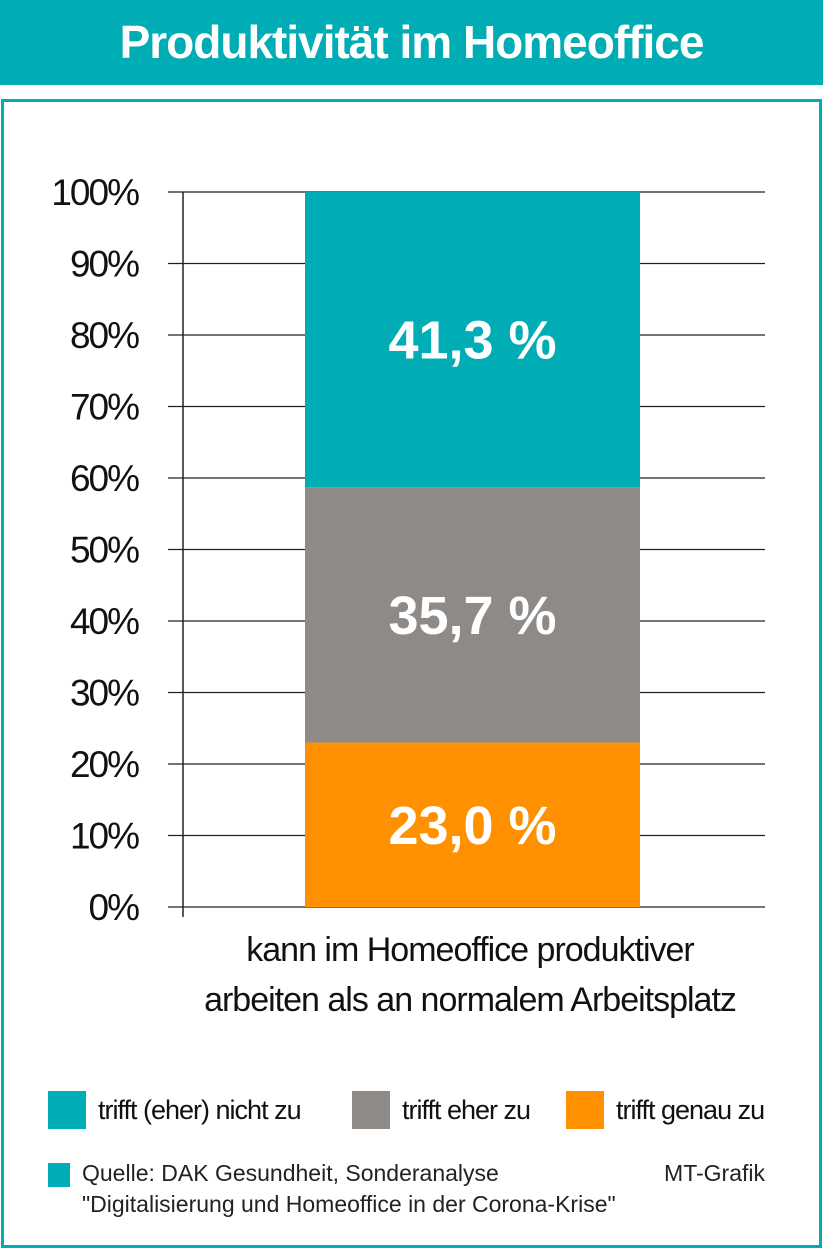 This screenshot has height=1248, width=823. Describe the element at coordinates (470, 1000) in the screenshot. I see `x-category-line-2: arbeiten als an normalem Arbeitsplatz` at that location.